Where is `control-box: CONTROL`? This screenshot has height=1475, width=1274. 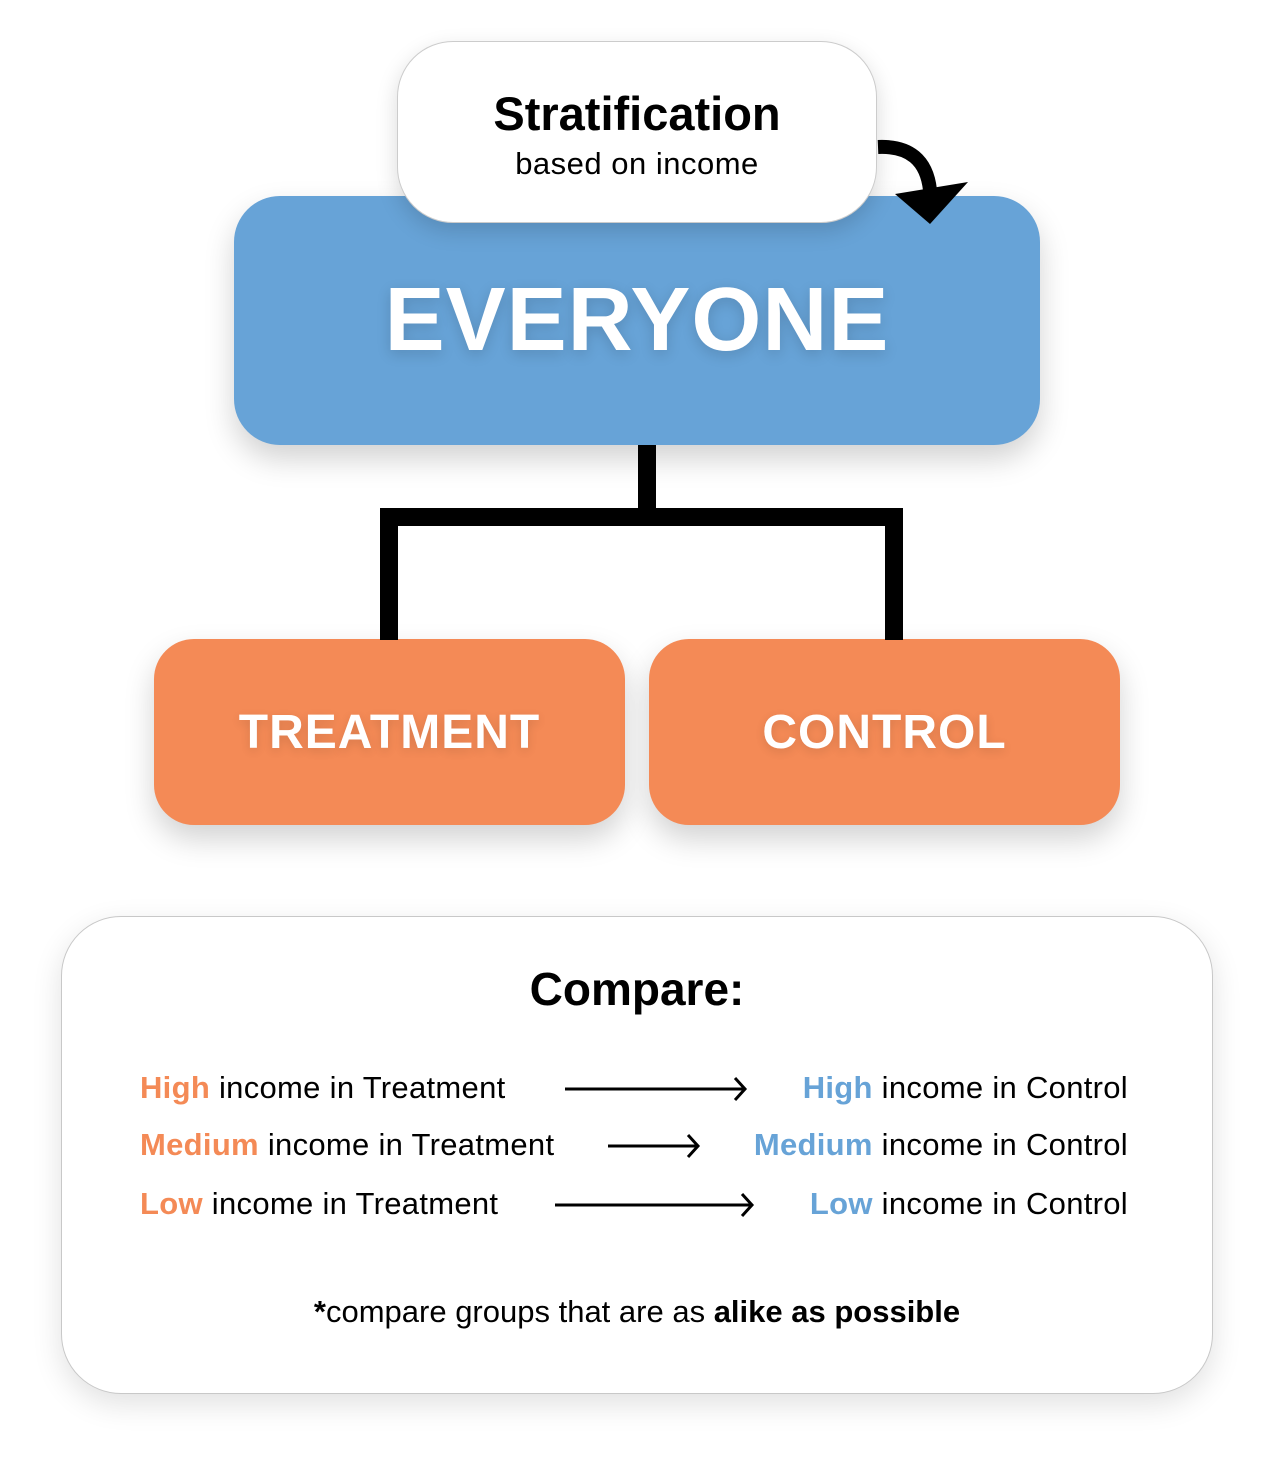 control-box: CONTROL is located at coordinates (884, 732).